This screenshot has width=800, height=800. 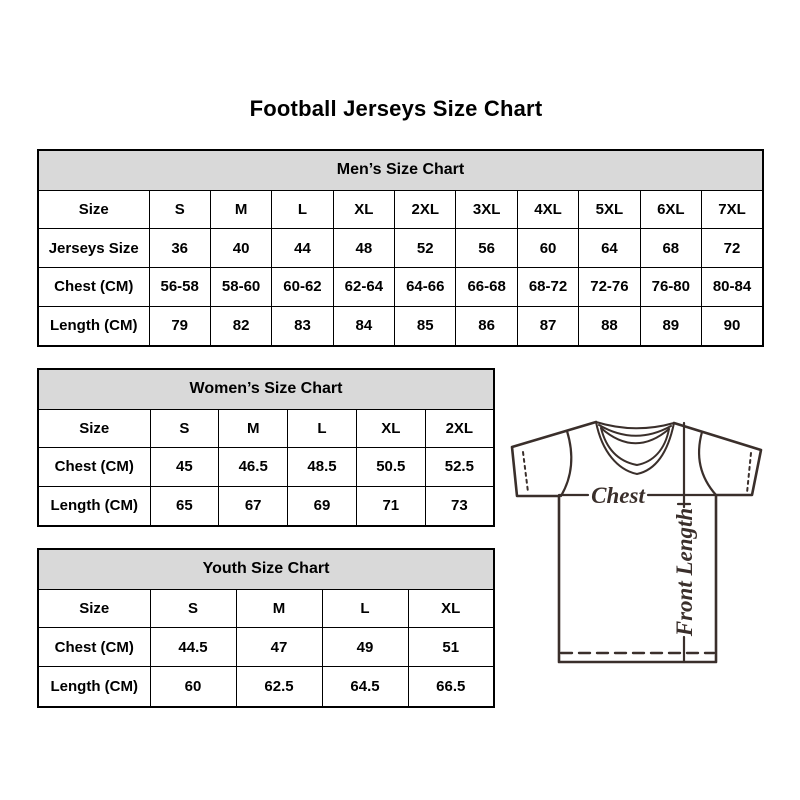 I want to click on value-cell: 84, so click(x=364, y=326).